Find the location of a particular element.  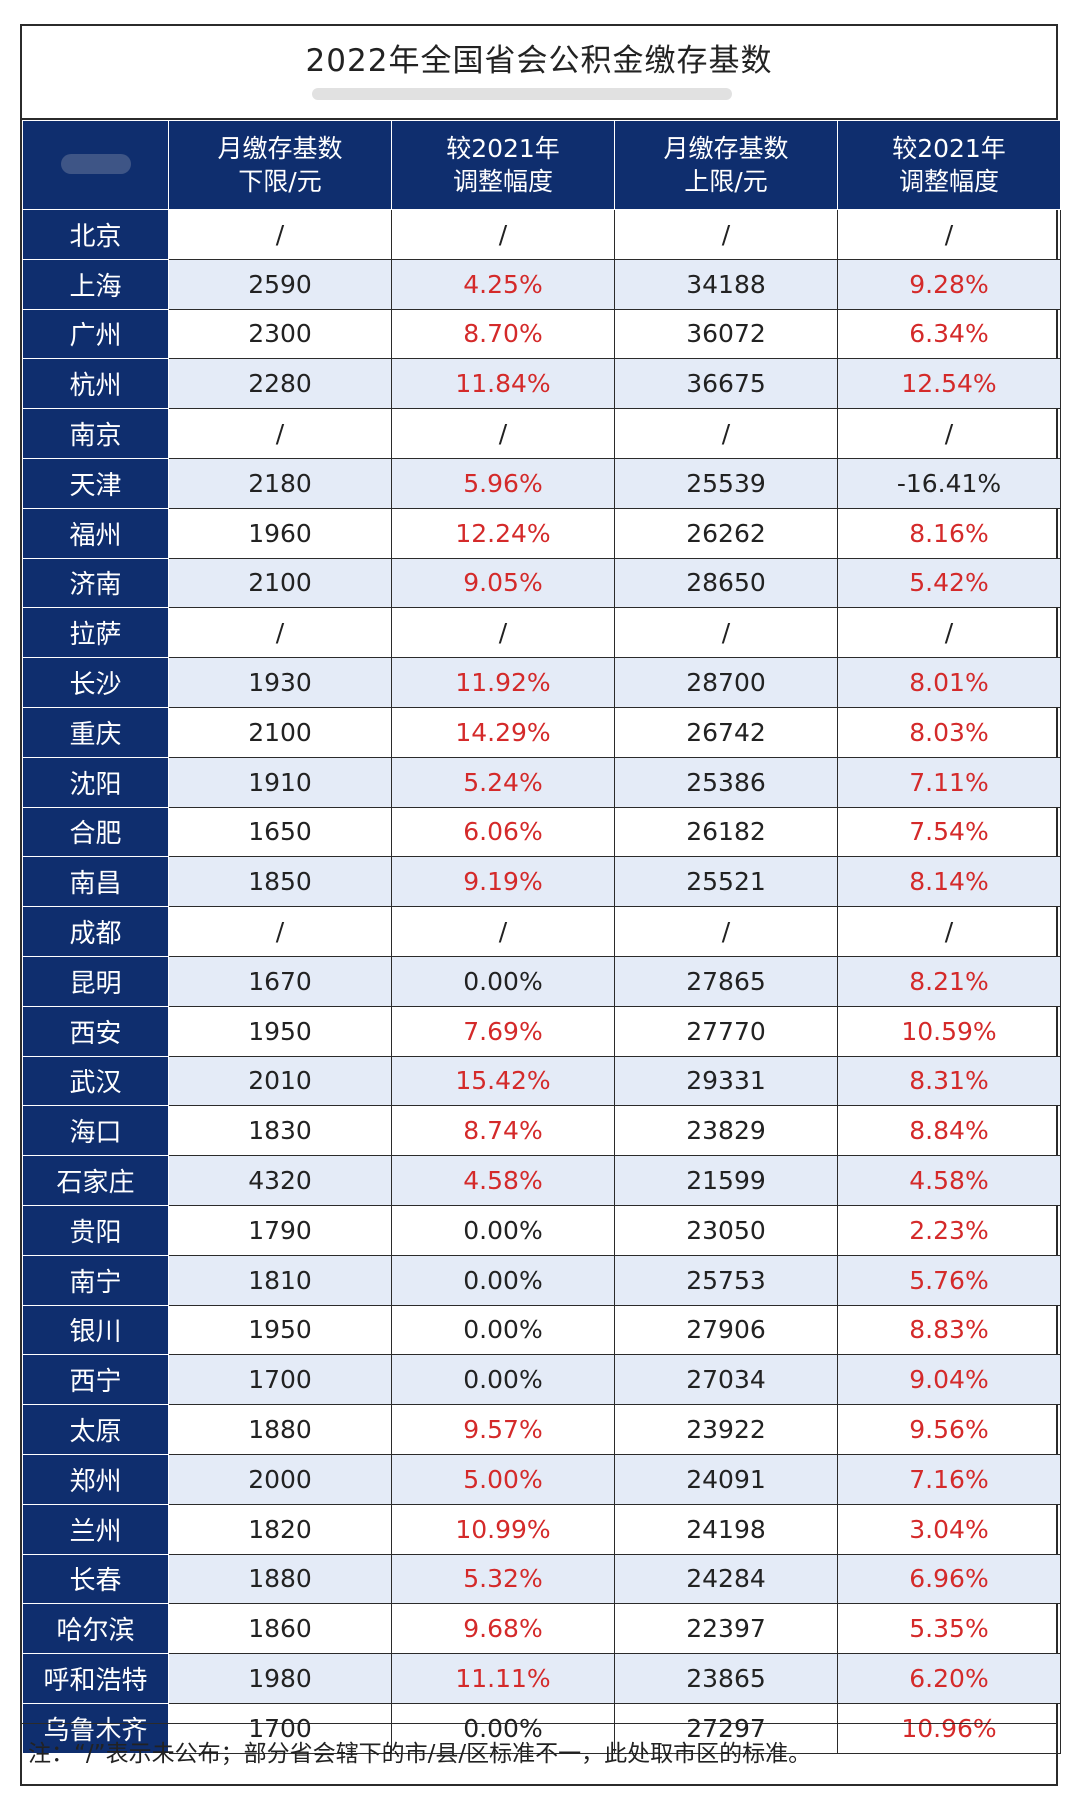

lower-change-cell: 7.69% is located at coordinates (503, 1031).